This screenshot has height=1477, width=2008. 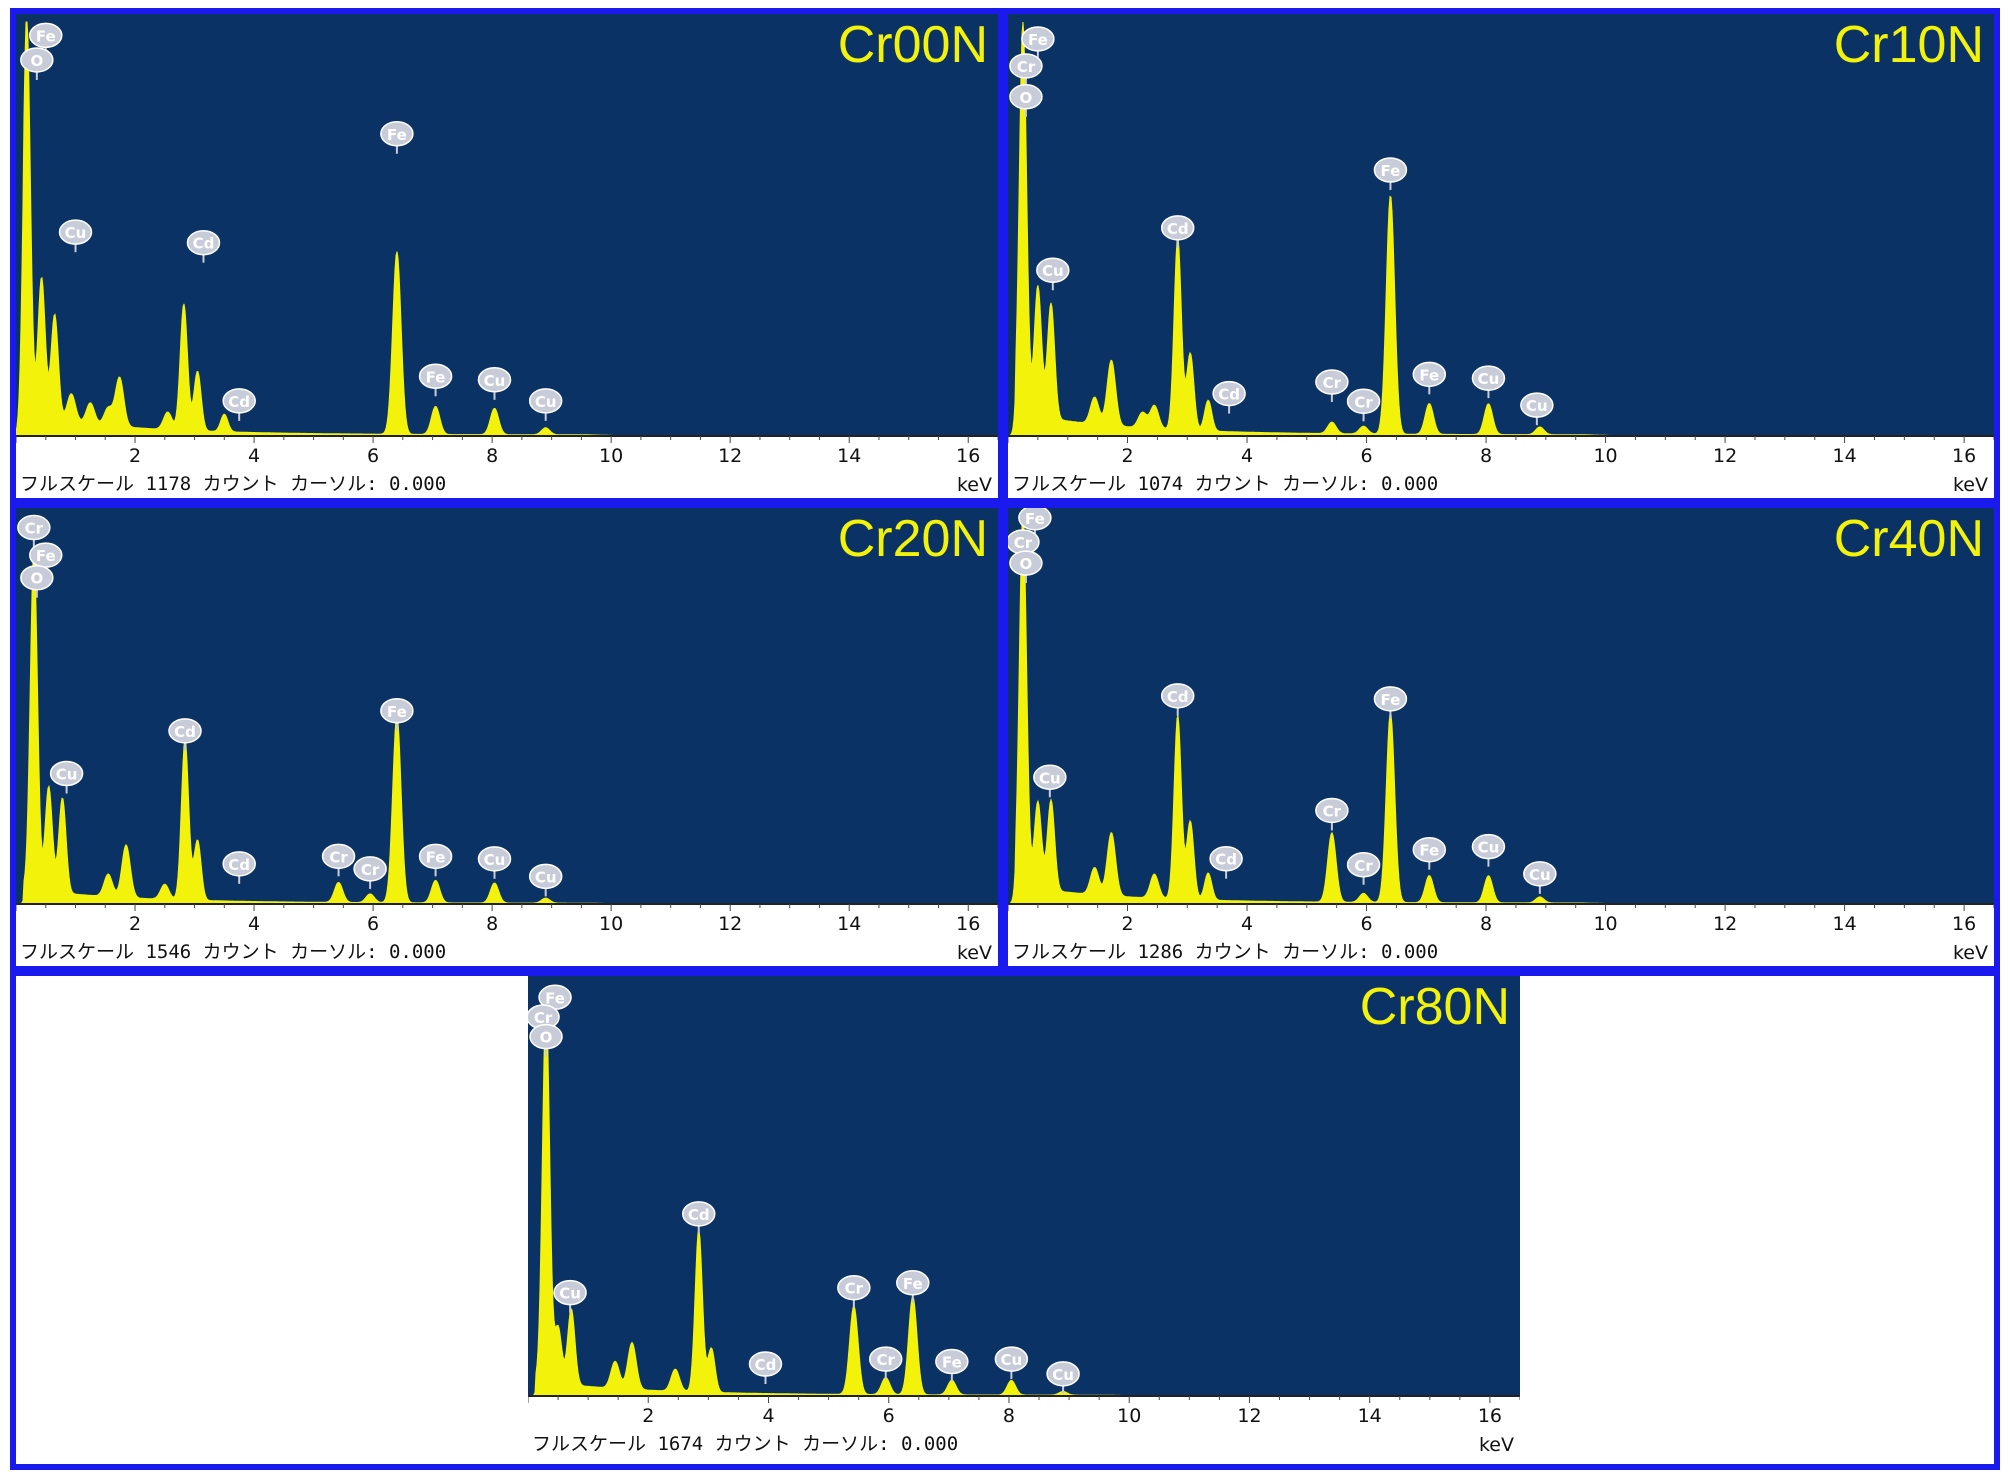 What do you see at coordinates (233, 952) in the screenshot?
I see `spectrum-footer: フルスケール 1546 カウント カーソル: 0.000` at bounding box center [233, 952].